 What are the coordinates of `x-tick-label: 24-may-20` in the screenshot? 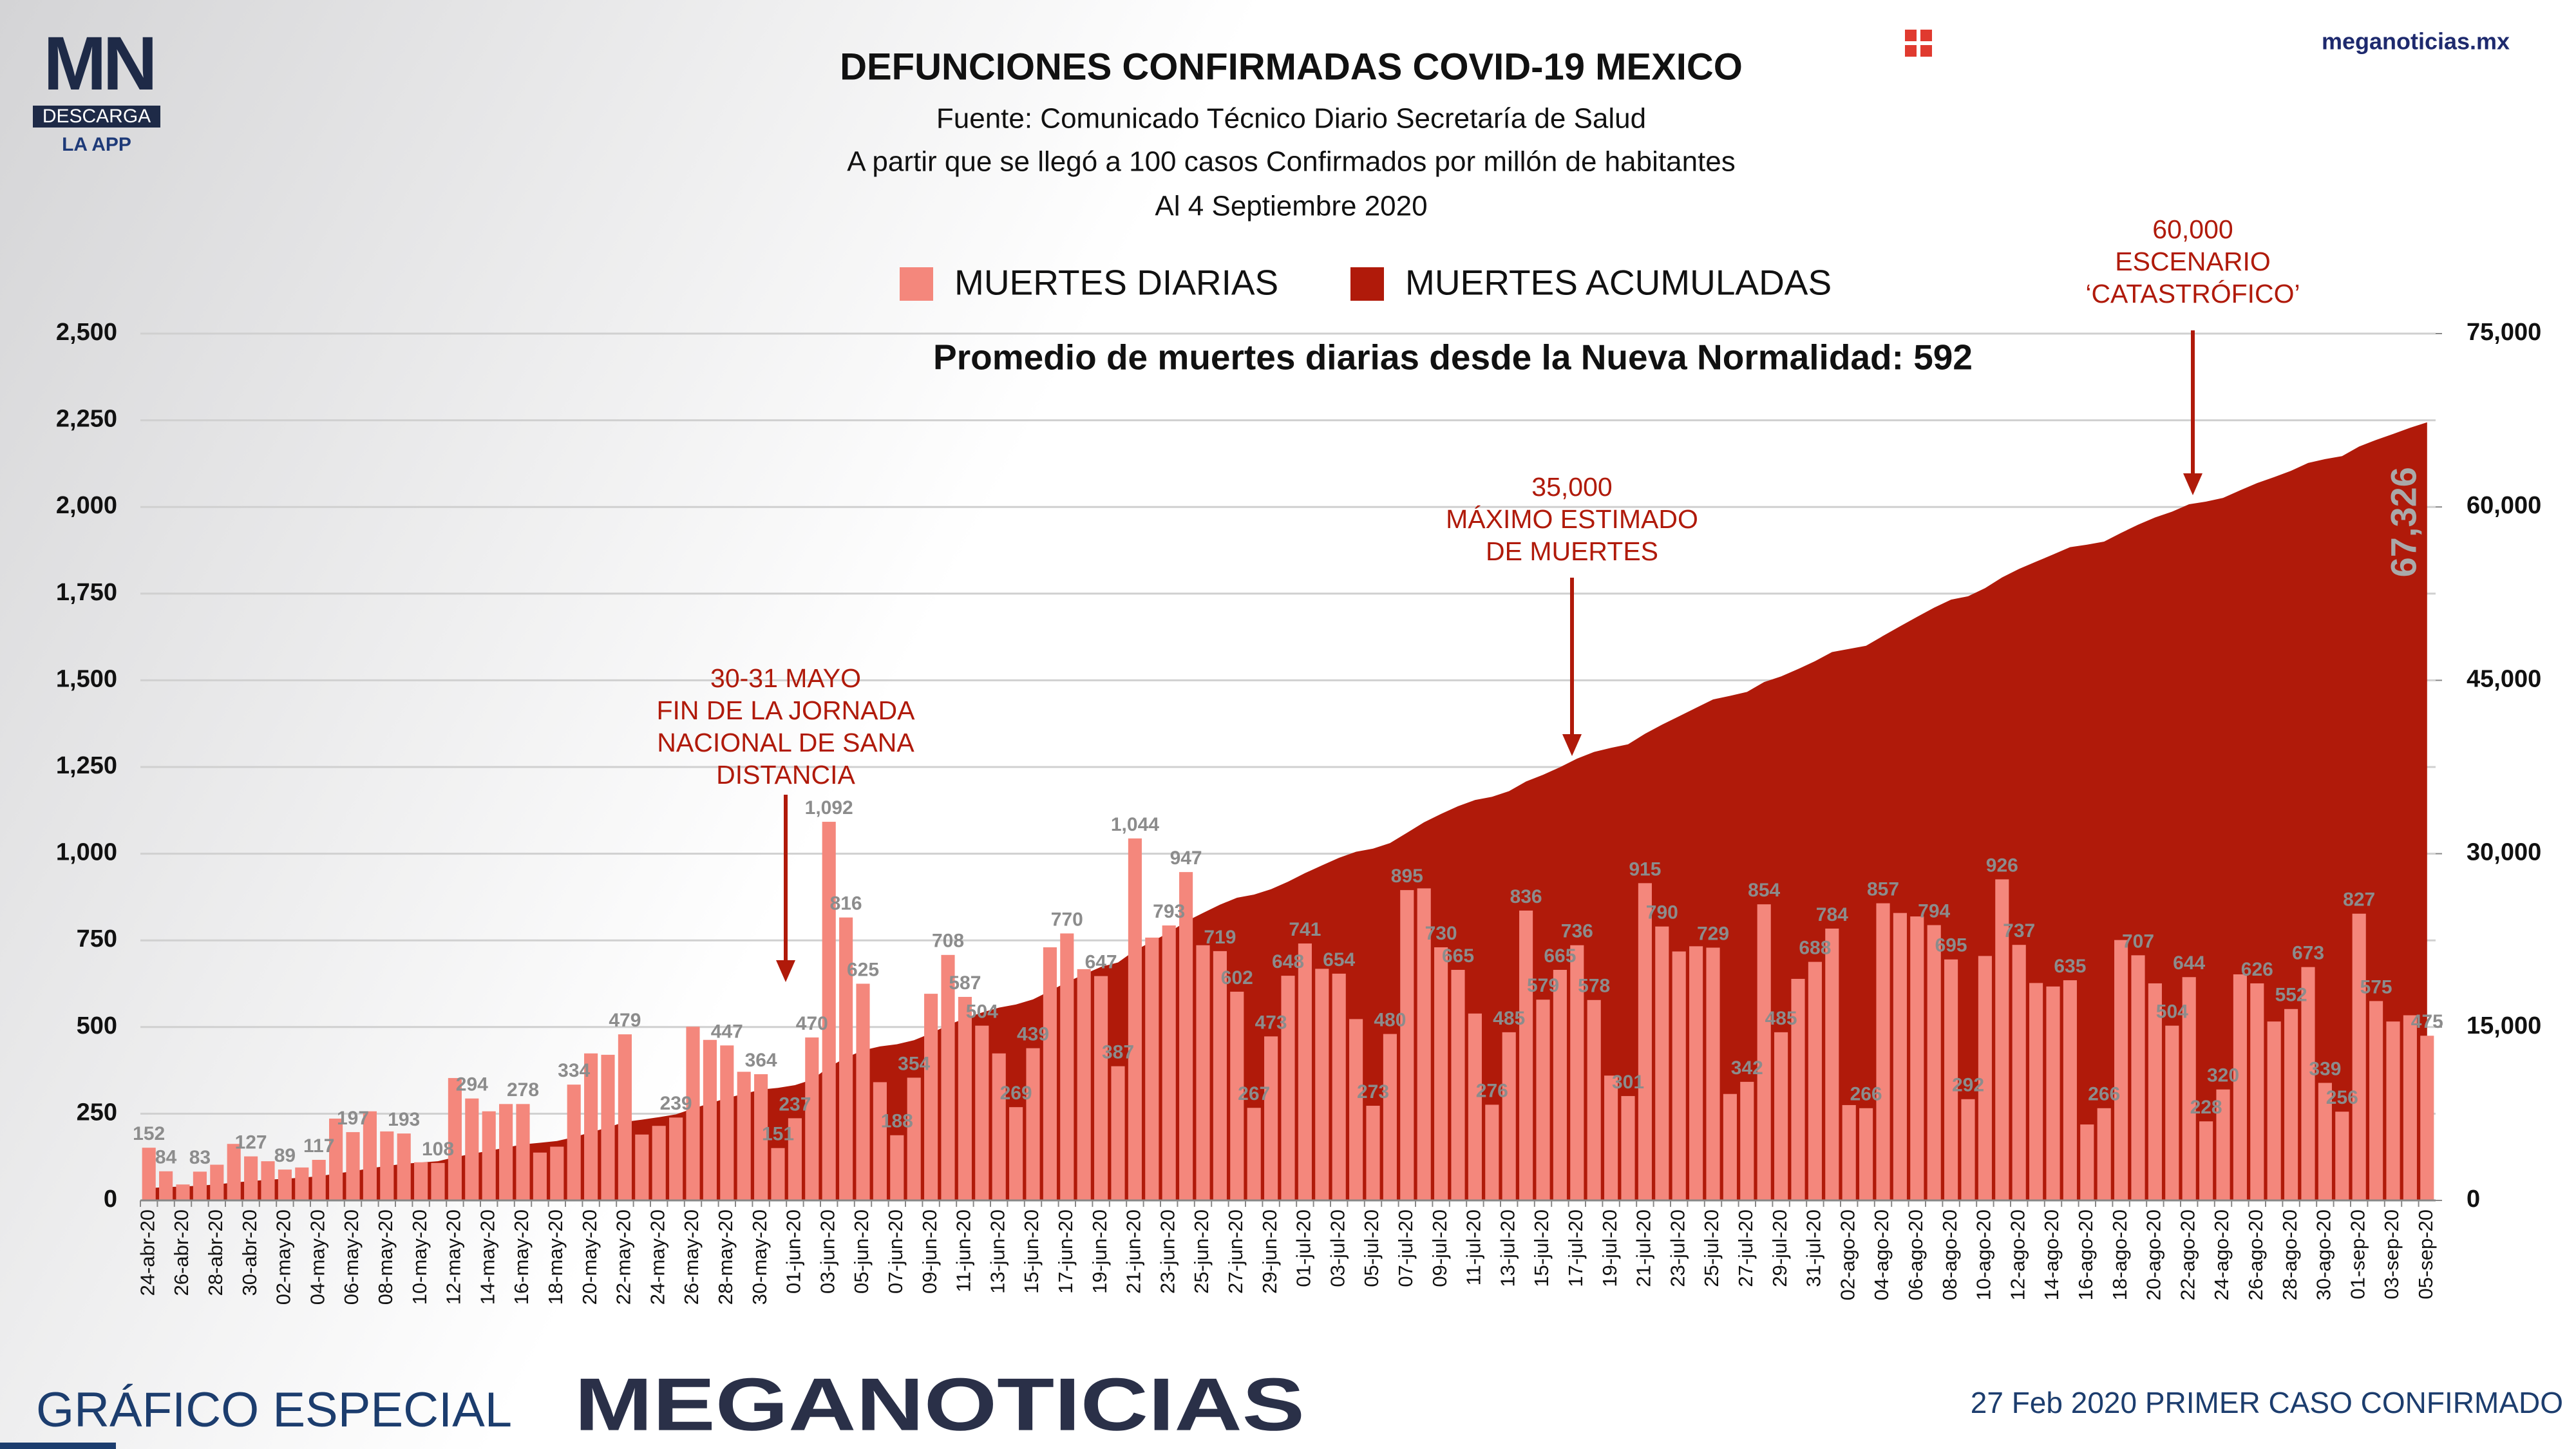 It's located at (657, 1257).